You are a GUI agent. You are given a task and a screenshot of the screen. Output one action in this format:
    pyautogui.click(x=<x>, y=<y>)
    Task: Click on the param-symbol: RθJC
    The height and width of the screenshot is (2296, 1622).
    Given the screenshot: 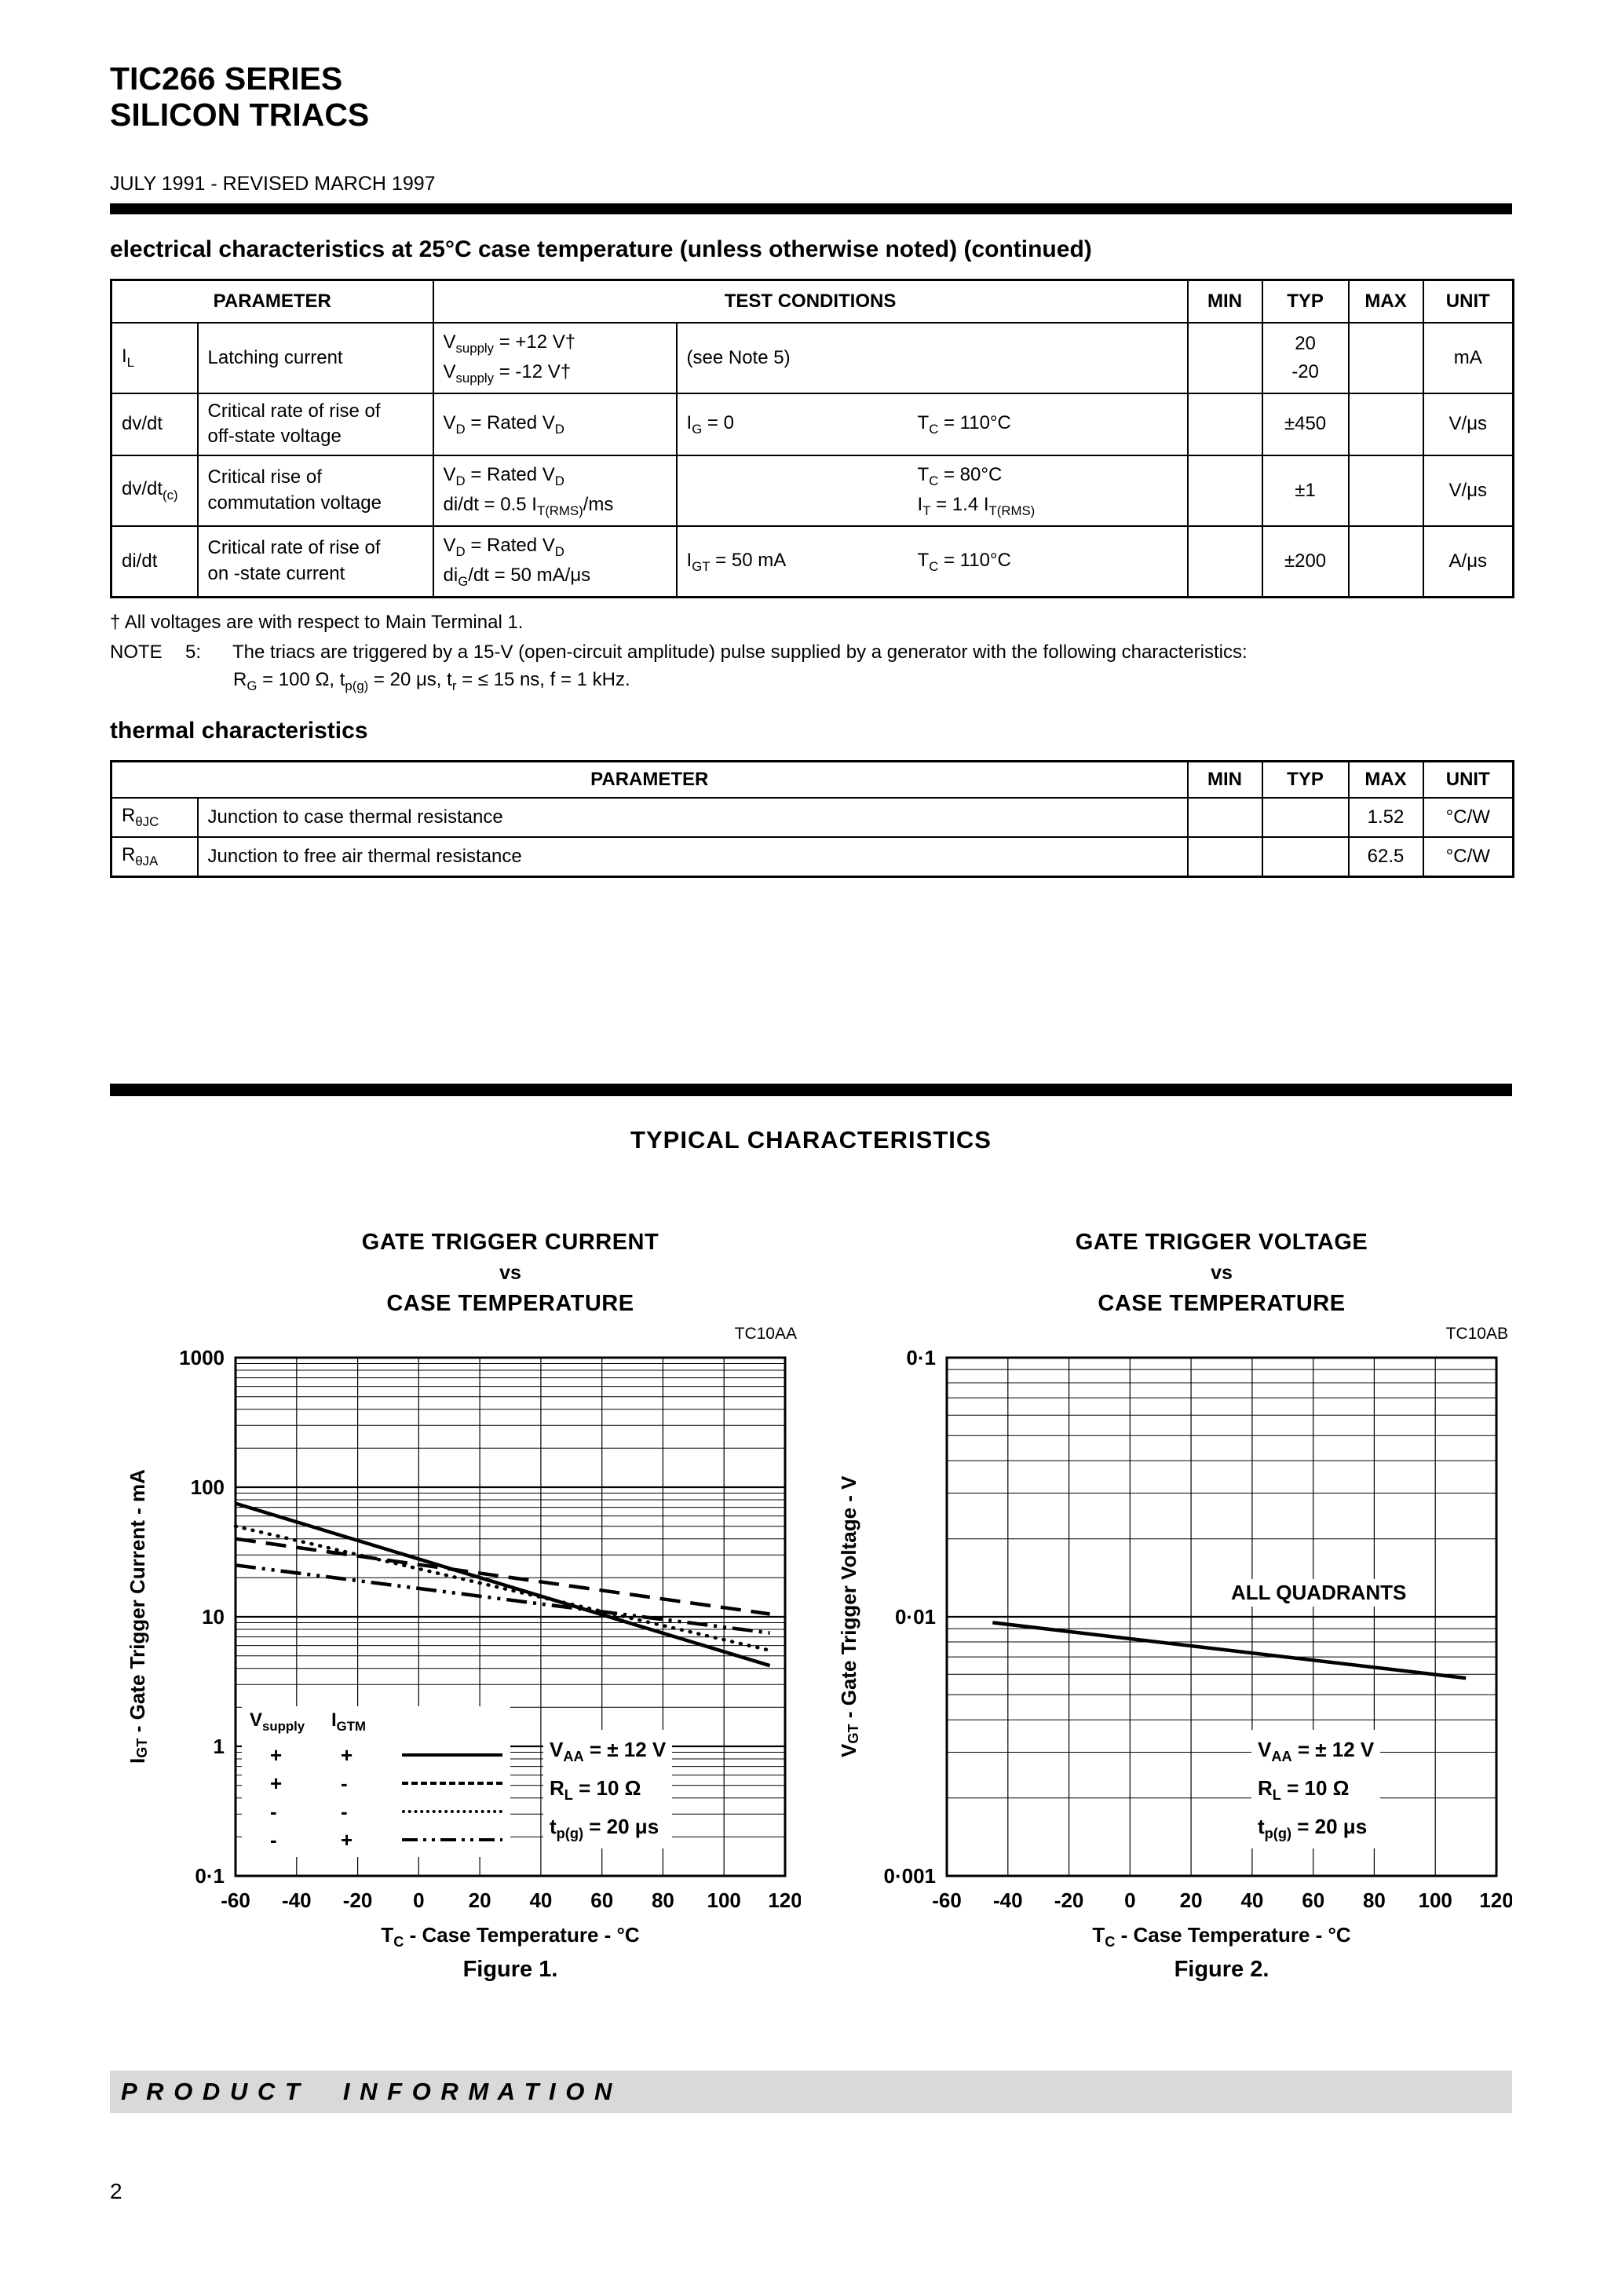 What is the action you would take?
    pyautogui.click(x=154, y=818)
    